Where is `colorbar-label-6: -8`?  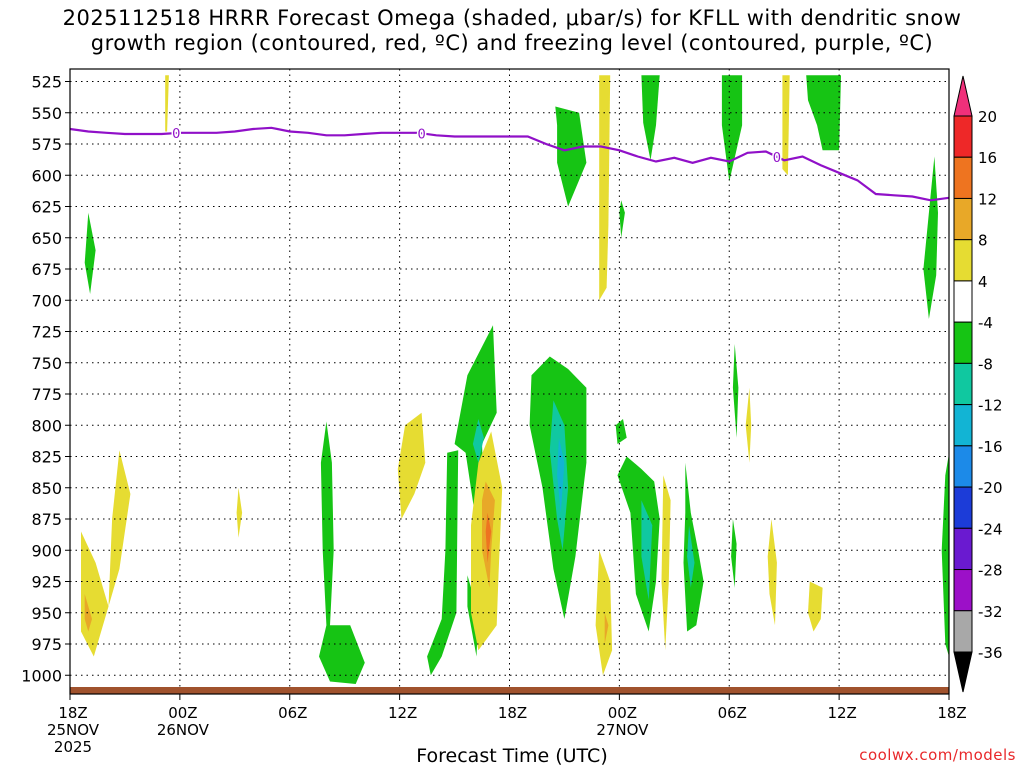 colorbar-label-6: -8 is located at coordinates (985, 364).